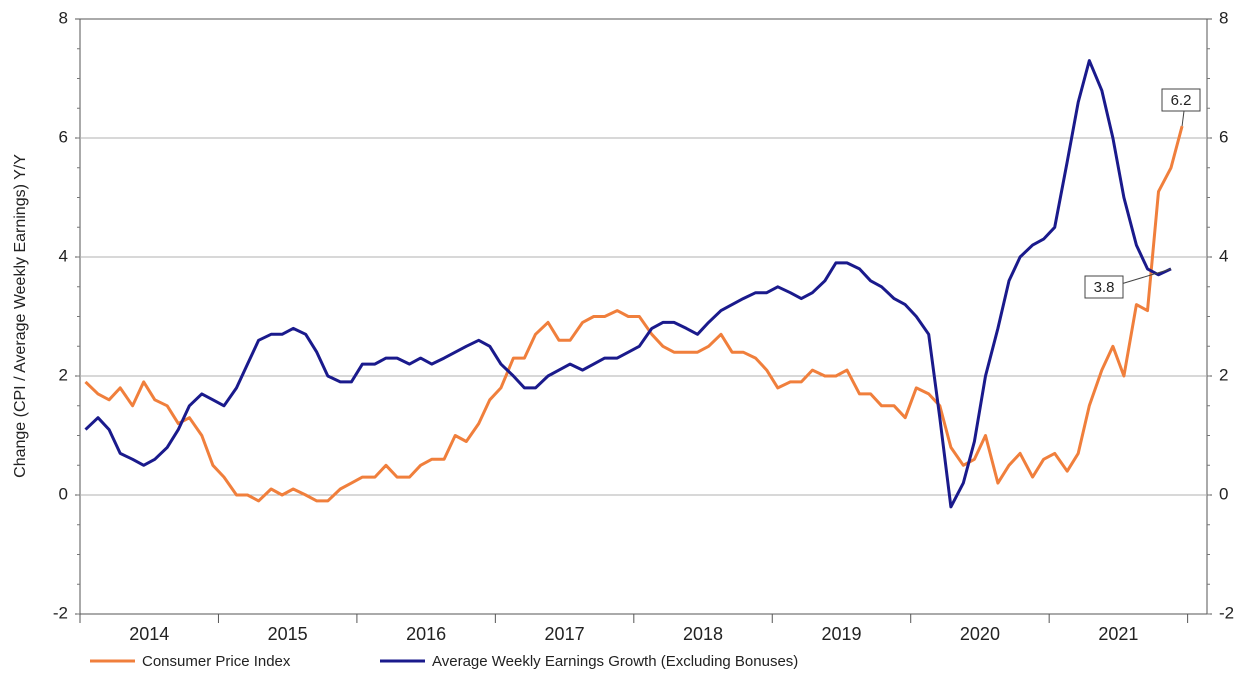 The width and height of the screenshot is (1255, 677). Describe the element at coordinates (841, 634) in the screenshot. I see `x-tick-label: 2019` at that location.